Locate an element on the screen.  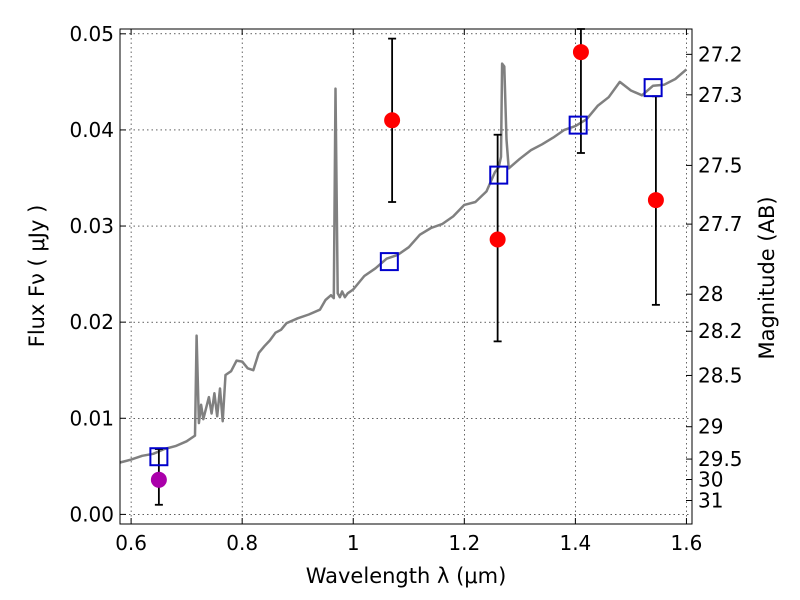
x-tick-label: 0.6 is located at coordinates (131, 543).